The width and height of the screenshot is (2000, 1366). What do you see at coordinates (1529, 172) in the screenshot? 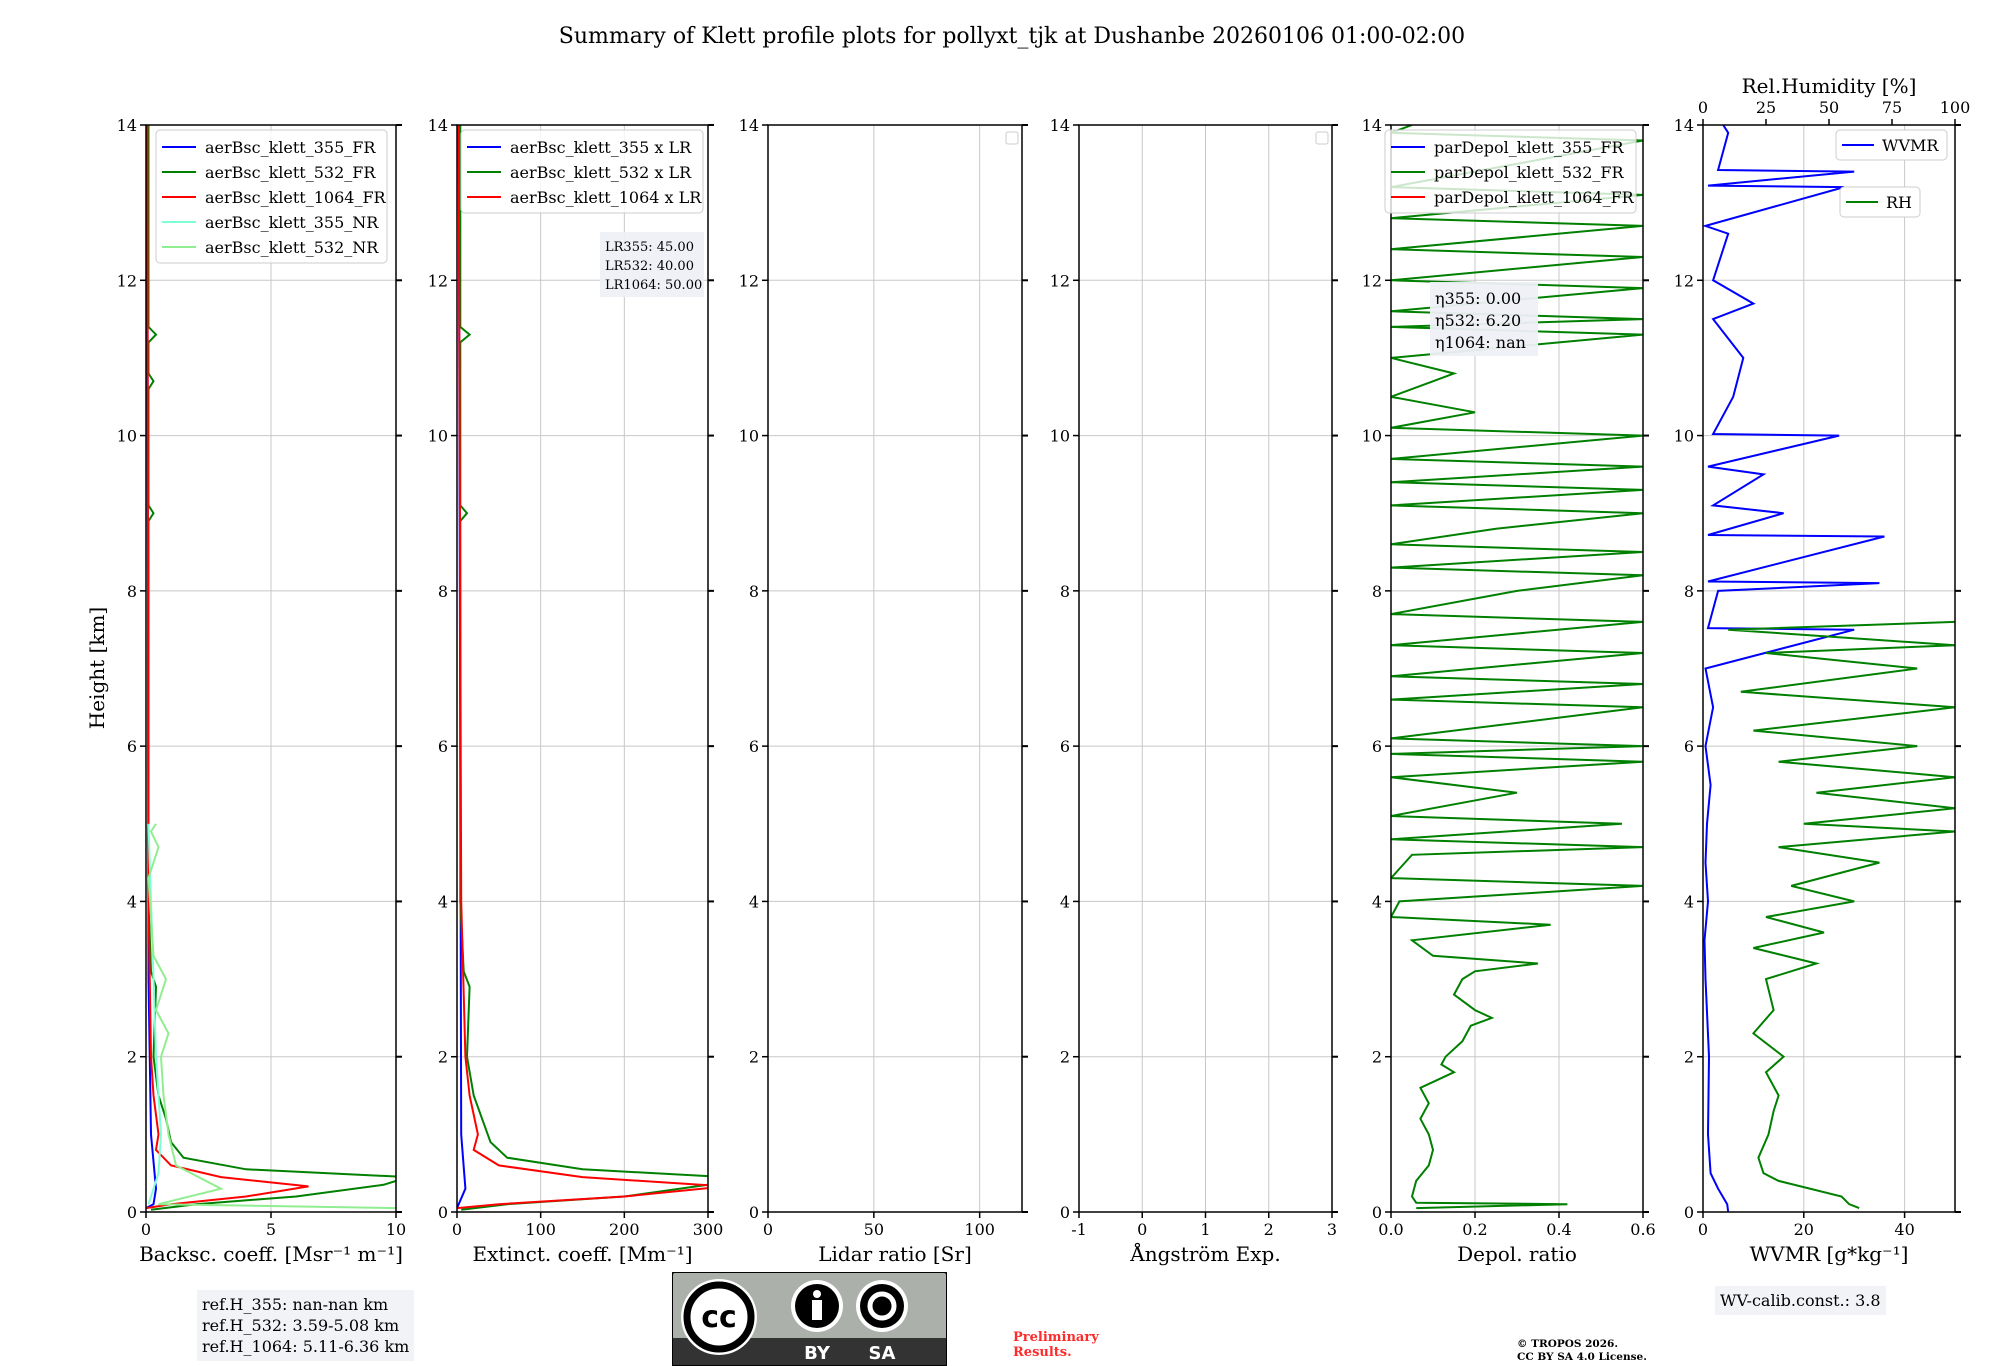
I see `legend-label: parDepol_klett_532_FR` at bounding box center [1529, 172].